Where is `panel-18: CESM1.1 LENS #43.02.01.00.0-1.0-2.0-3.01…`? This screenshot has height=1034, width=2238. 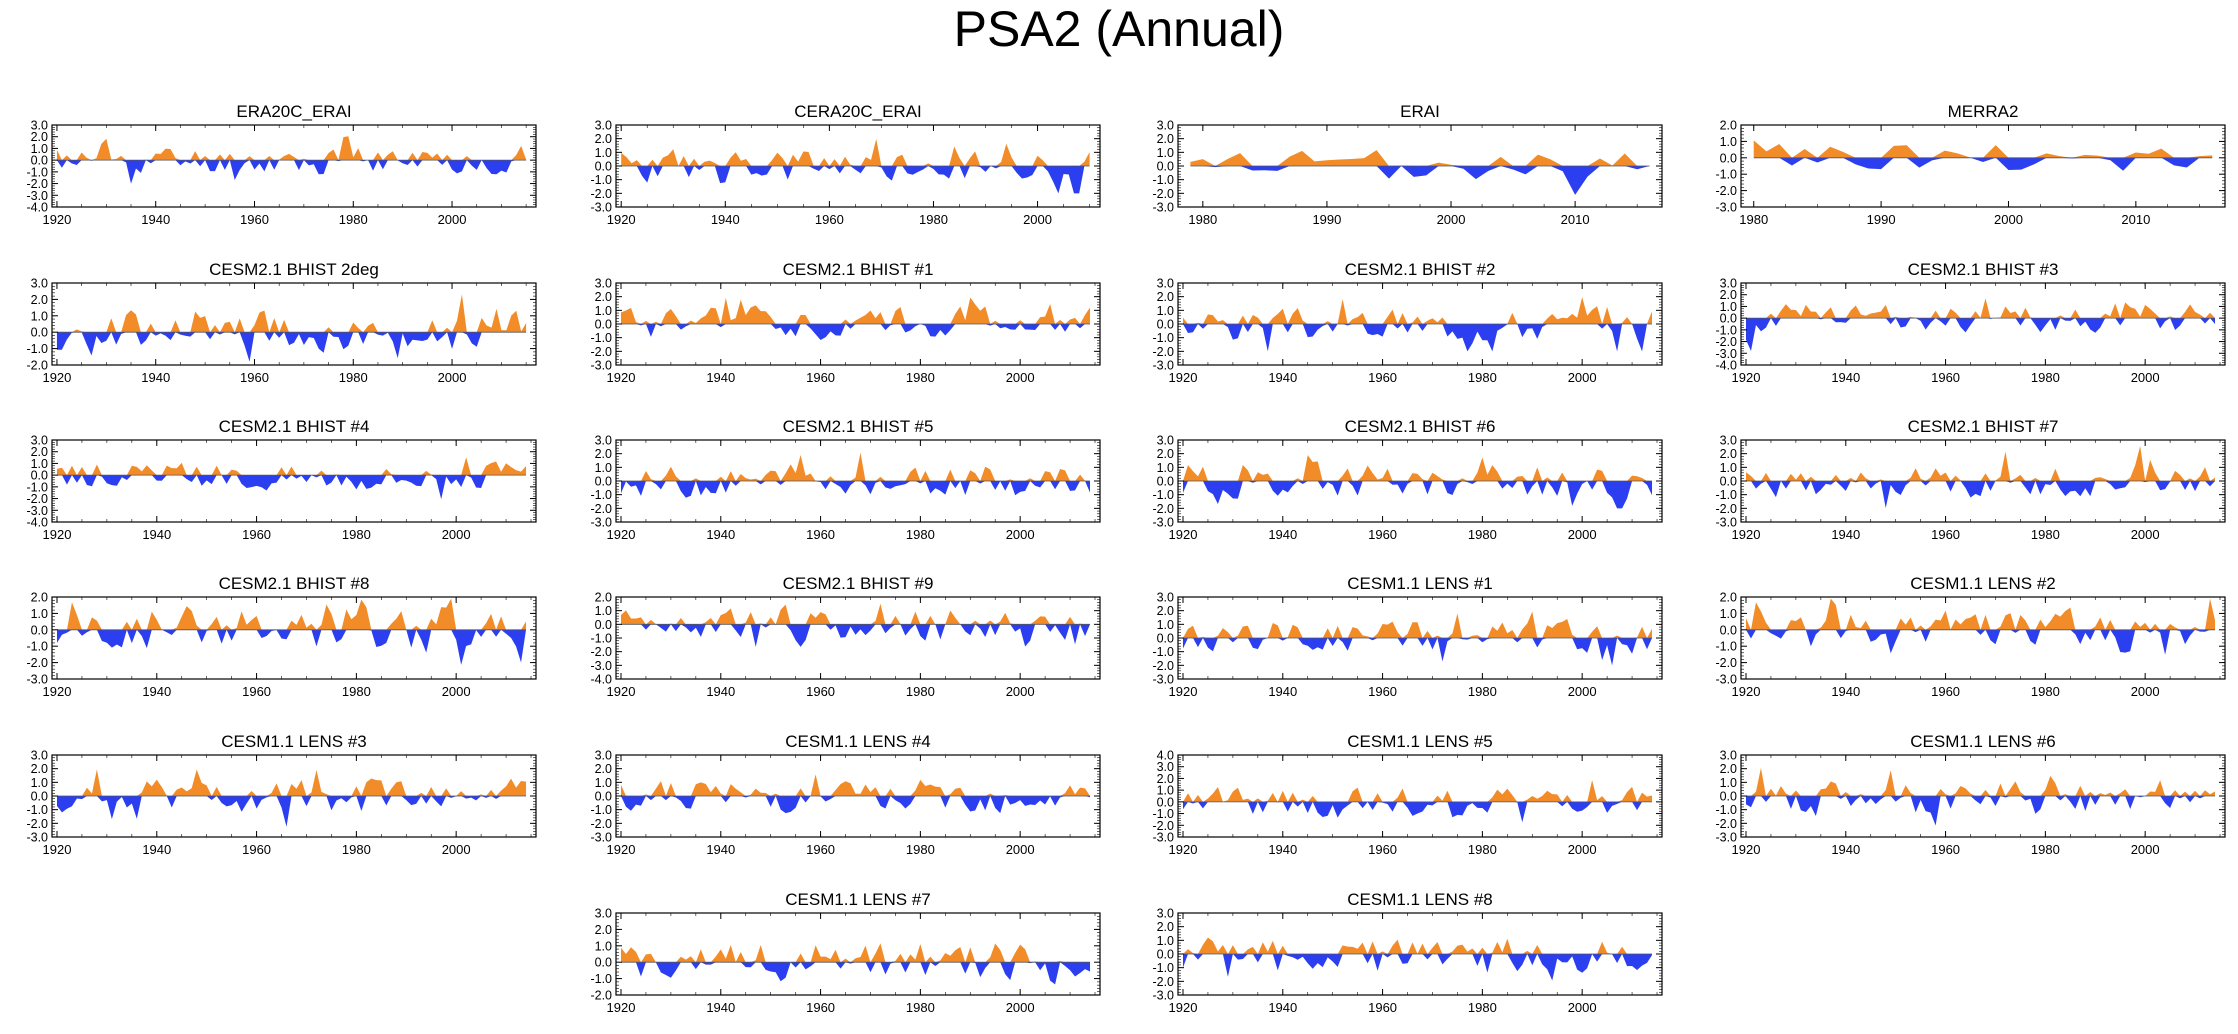
panel-18: CESM1.1 LENS #43.02.01.00.0-1.0-2.0-3.01… is located at coordinates (845, 794).